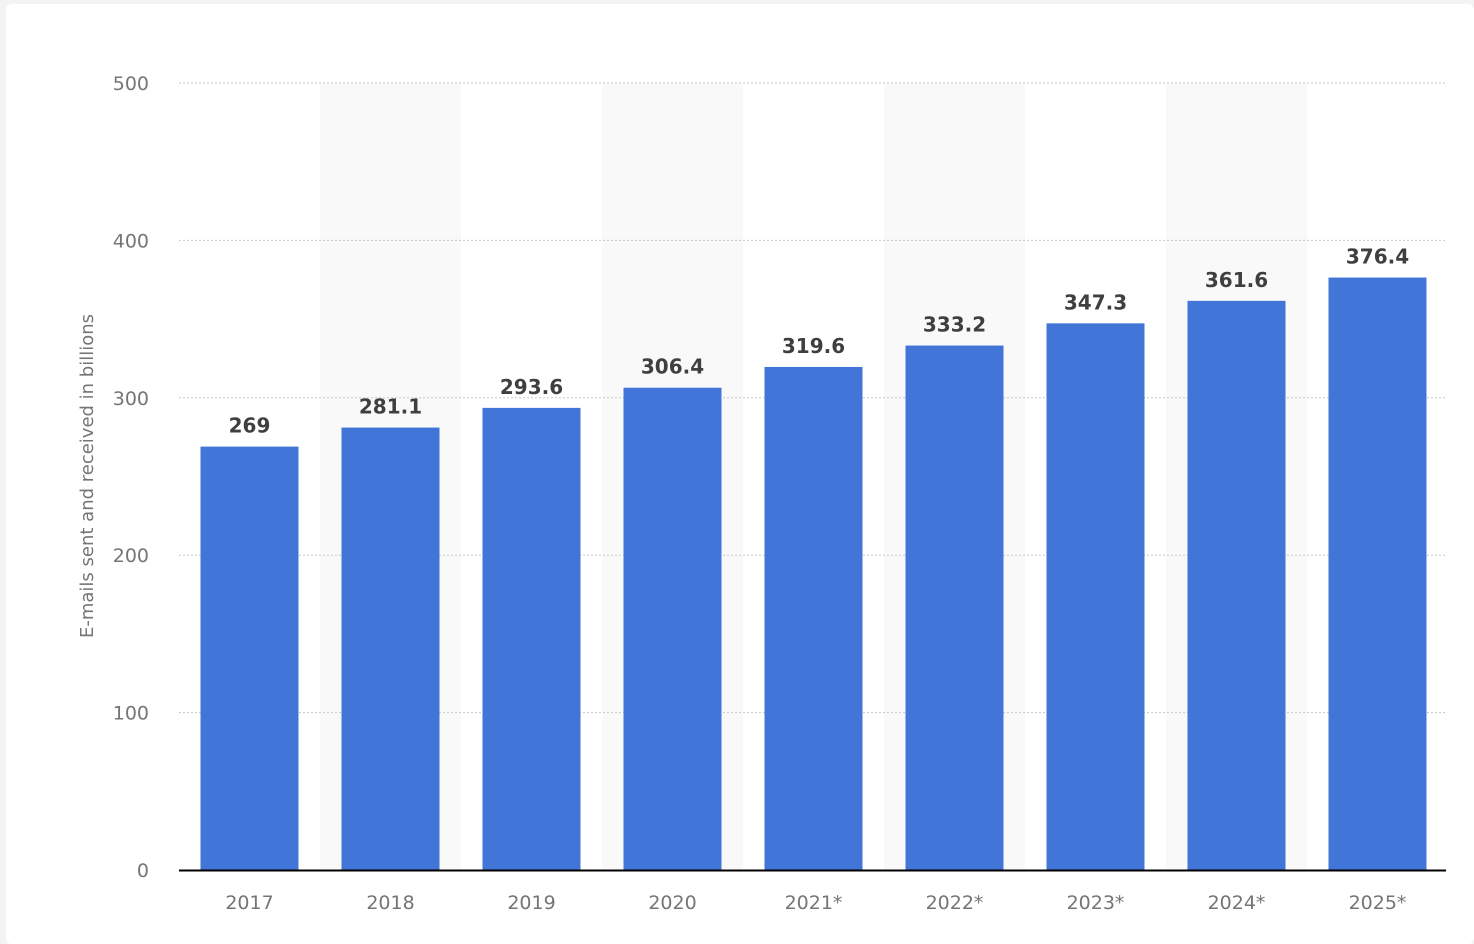 The width and height of the screenshot is (1474, 944). What do you see at coordinates (131, 714) in the screenshot?
I see `y-tick-100: 100` at bounding box center [131, 714].